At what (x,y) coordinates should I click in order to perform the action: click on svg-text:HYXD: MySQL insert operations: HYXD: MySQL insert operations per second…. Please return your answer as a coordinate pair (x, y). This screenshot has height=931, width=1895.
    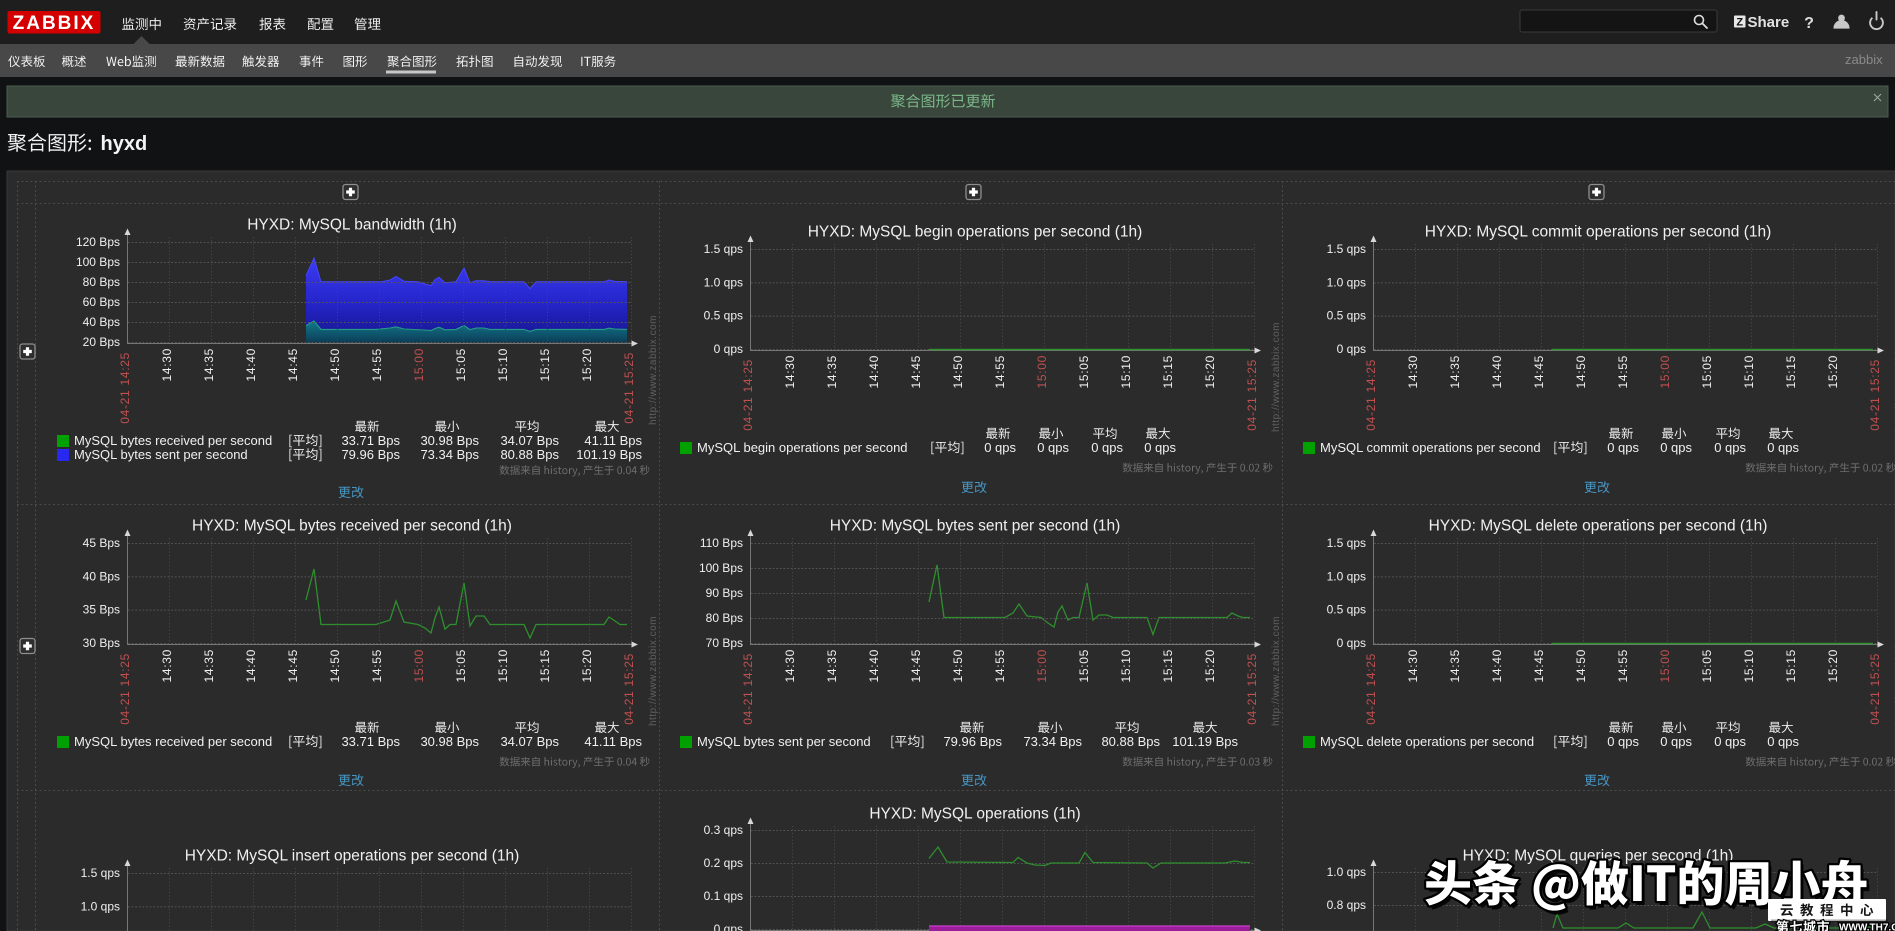
    Looking at the image, I should click on (352, 856).